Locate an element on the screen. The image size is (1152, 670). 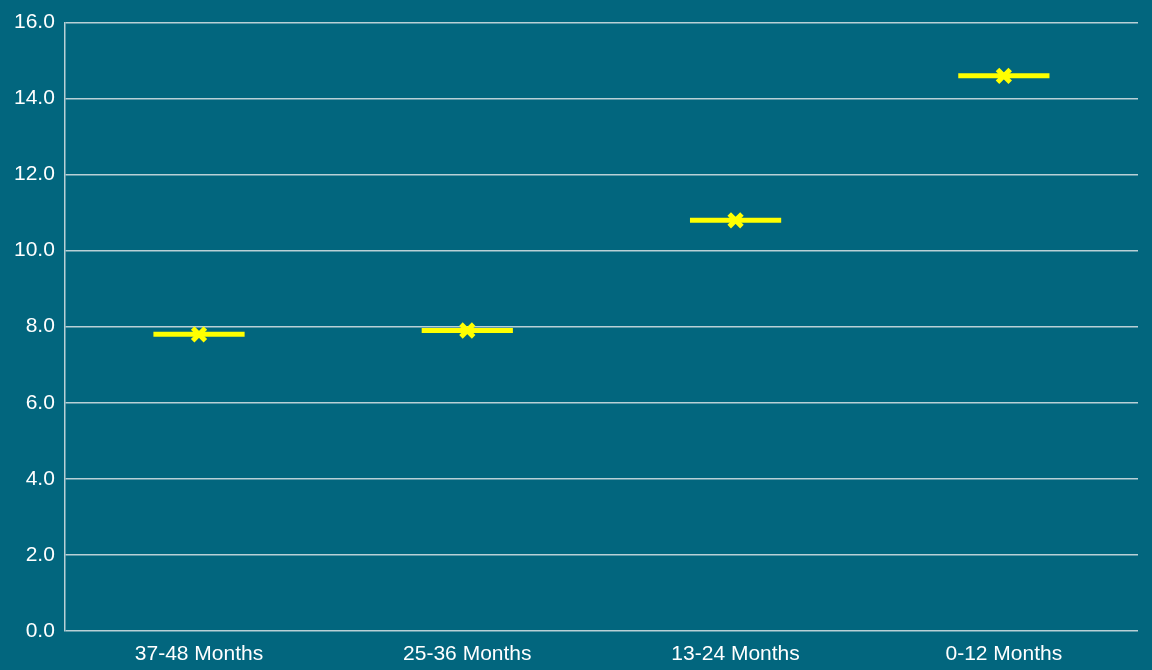
y-tick-label: 2.0 is located at coordinates (40, 553).